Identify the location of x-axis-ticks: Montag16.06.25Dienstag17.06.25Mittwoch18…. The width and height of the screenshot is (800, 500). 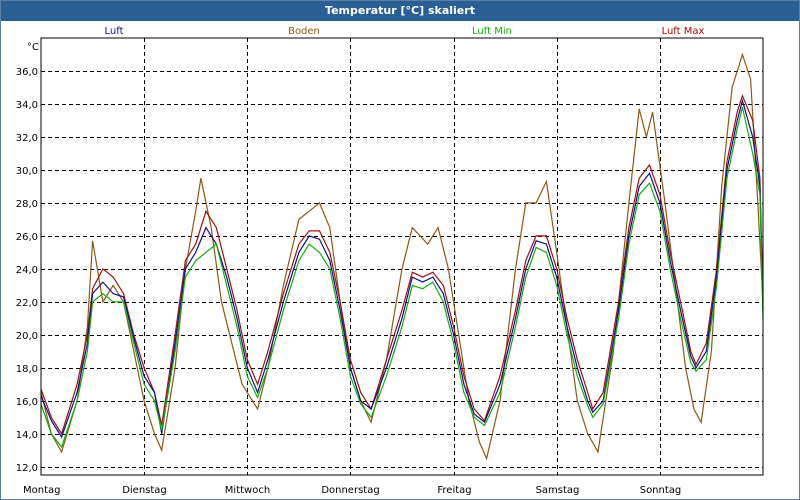
(352, 490).